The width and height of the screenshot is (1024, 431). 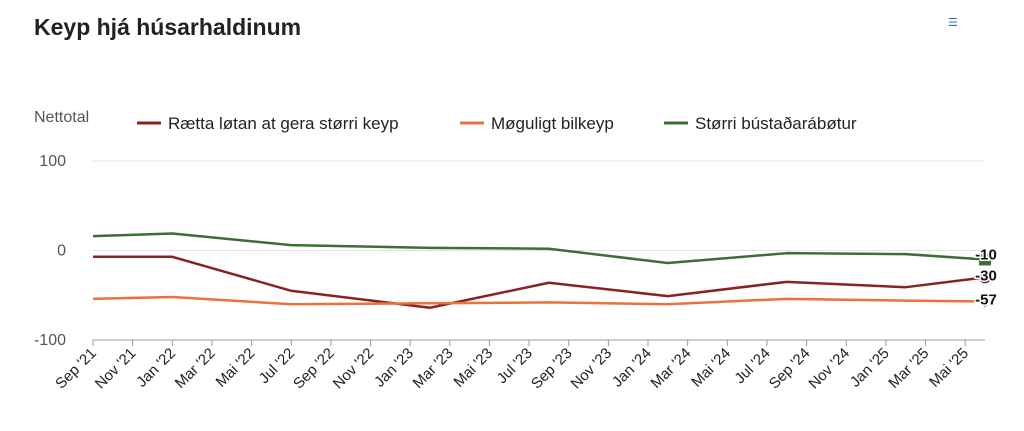 What do you see at coordinates (908, 368) in the screenshot?
I see `x-tick-label: Mar '25` at bounding box center [908, 368].